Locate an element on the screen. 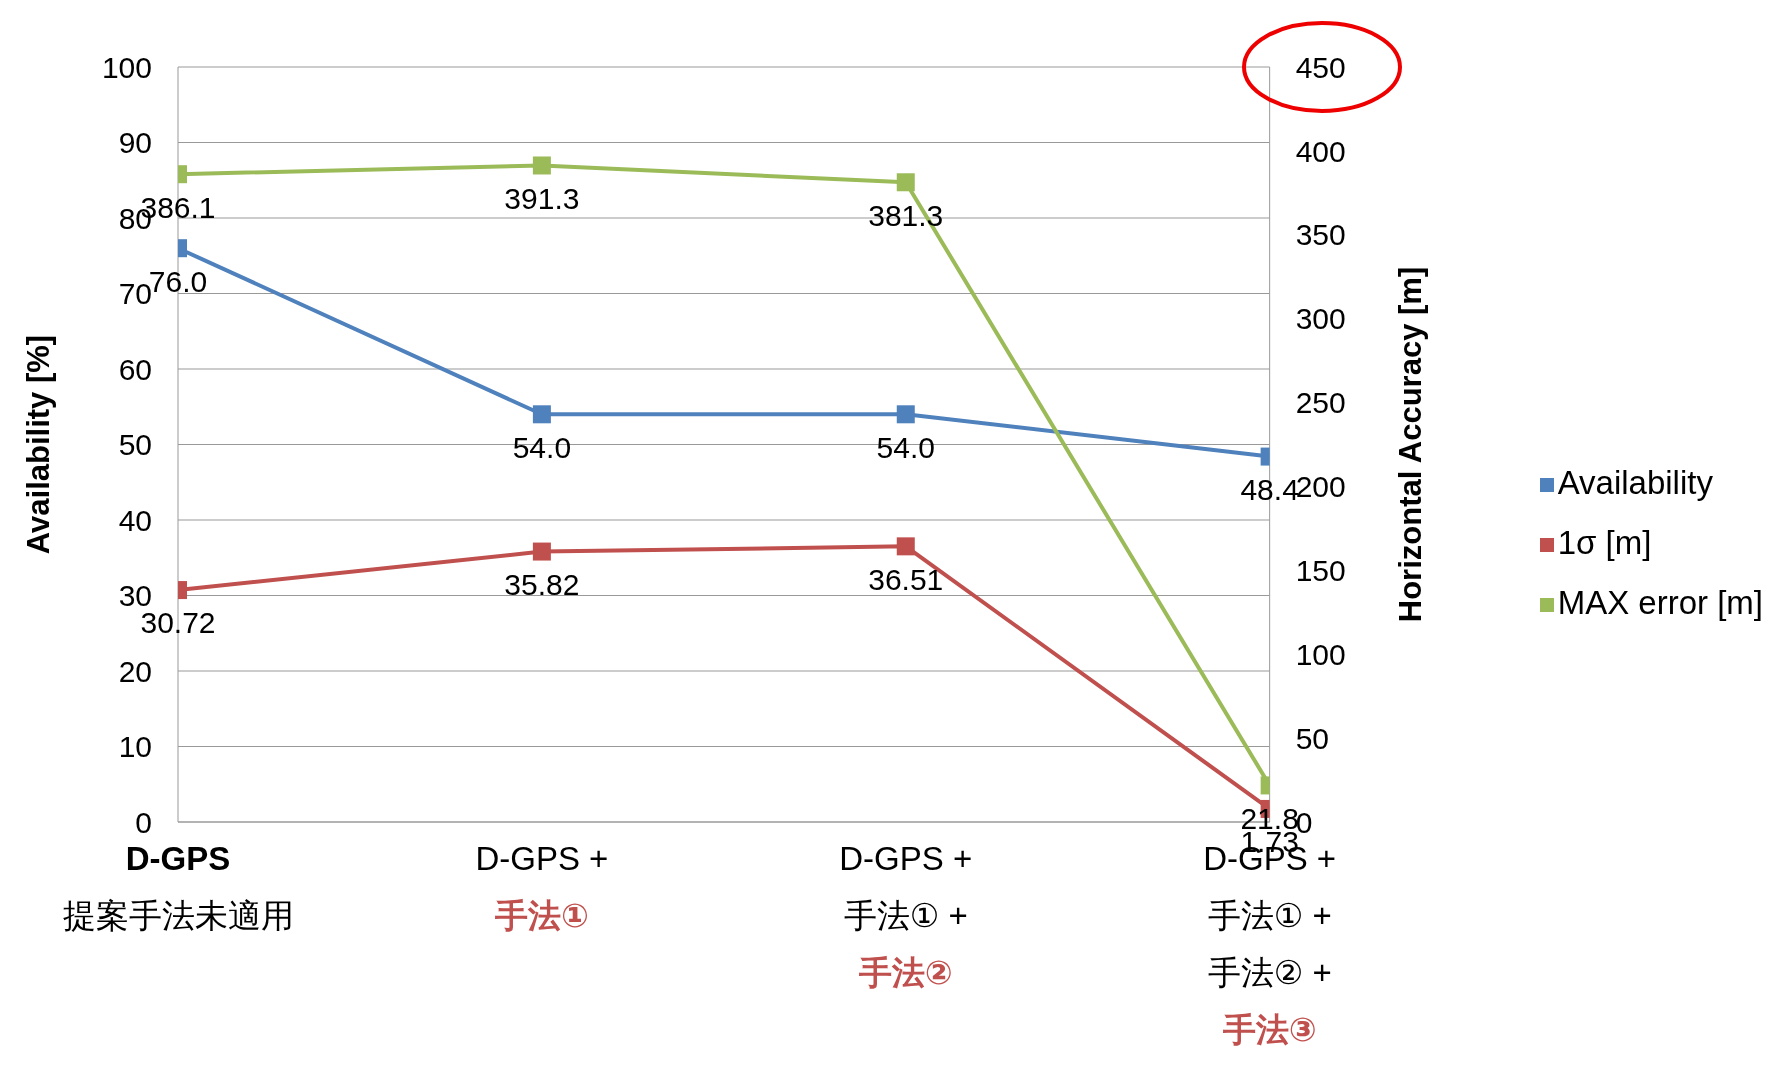 The height and width of the screenshot is (1078, 1781). y2-tick-label: 300 is located at coordinates (1320, 319).